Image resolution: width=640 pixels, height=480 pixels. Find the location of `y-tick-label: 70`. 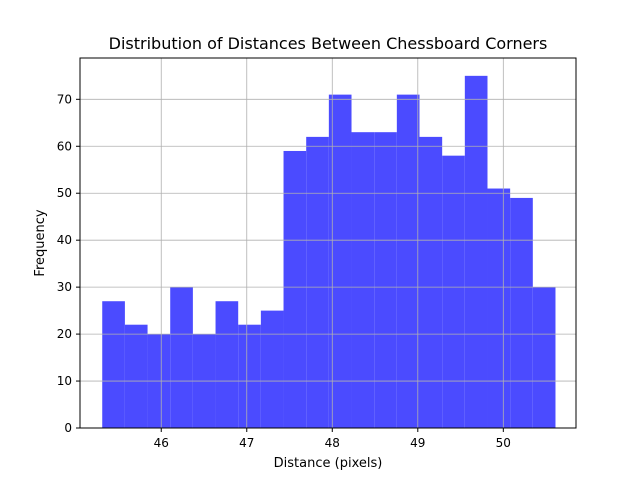

y-tick-label: 70 is located at coordinates (64, 99).